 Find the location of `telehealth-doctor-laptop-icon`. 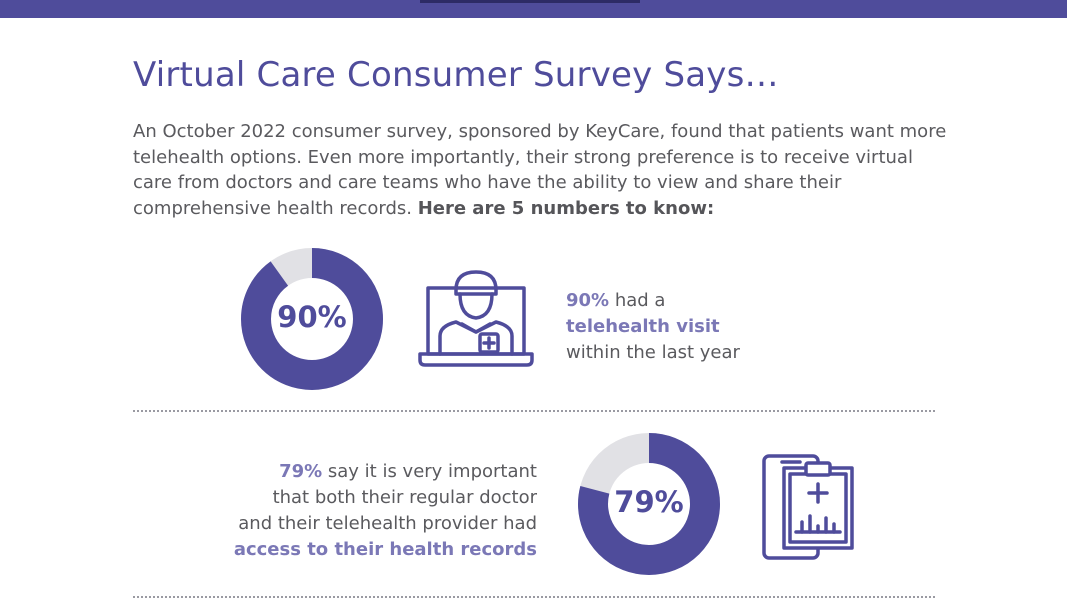

telehealth-doctor-laptop-icon is located at coordinates (476, 318).